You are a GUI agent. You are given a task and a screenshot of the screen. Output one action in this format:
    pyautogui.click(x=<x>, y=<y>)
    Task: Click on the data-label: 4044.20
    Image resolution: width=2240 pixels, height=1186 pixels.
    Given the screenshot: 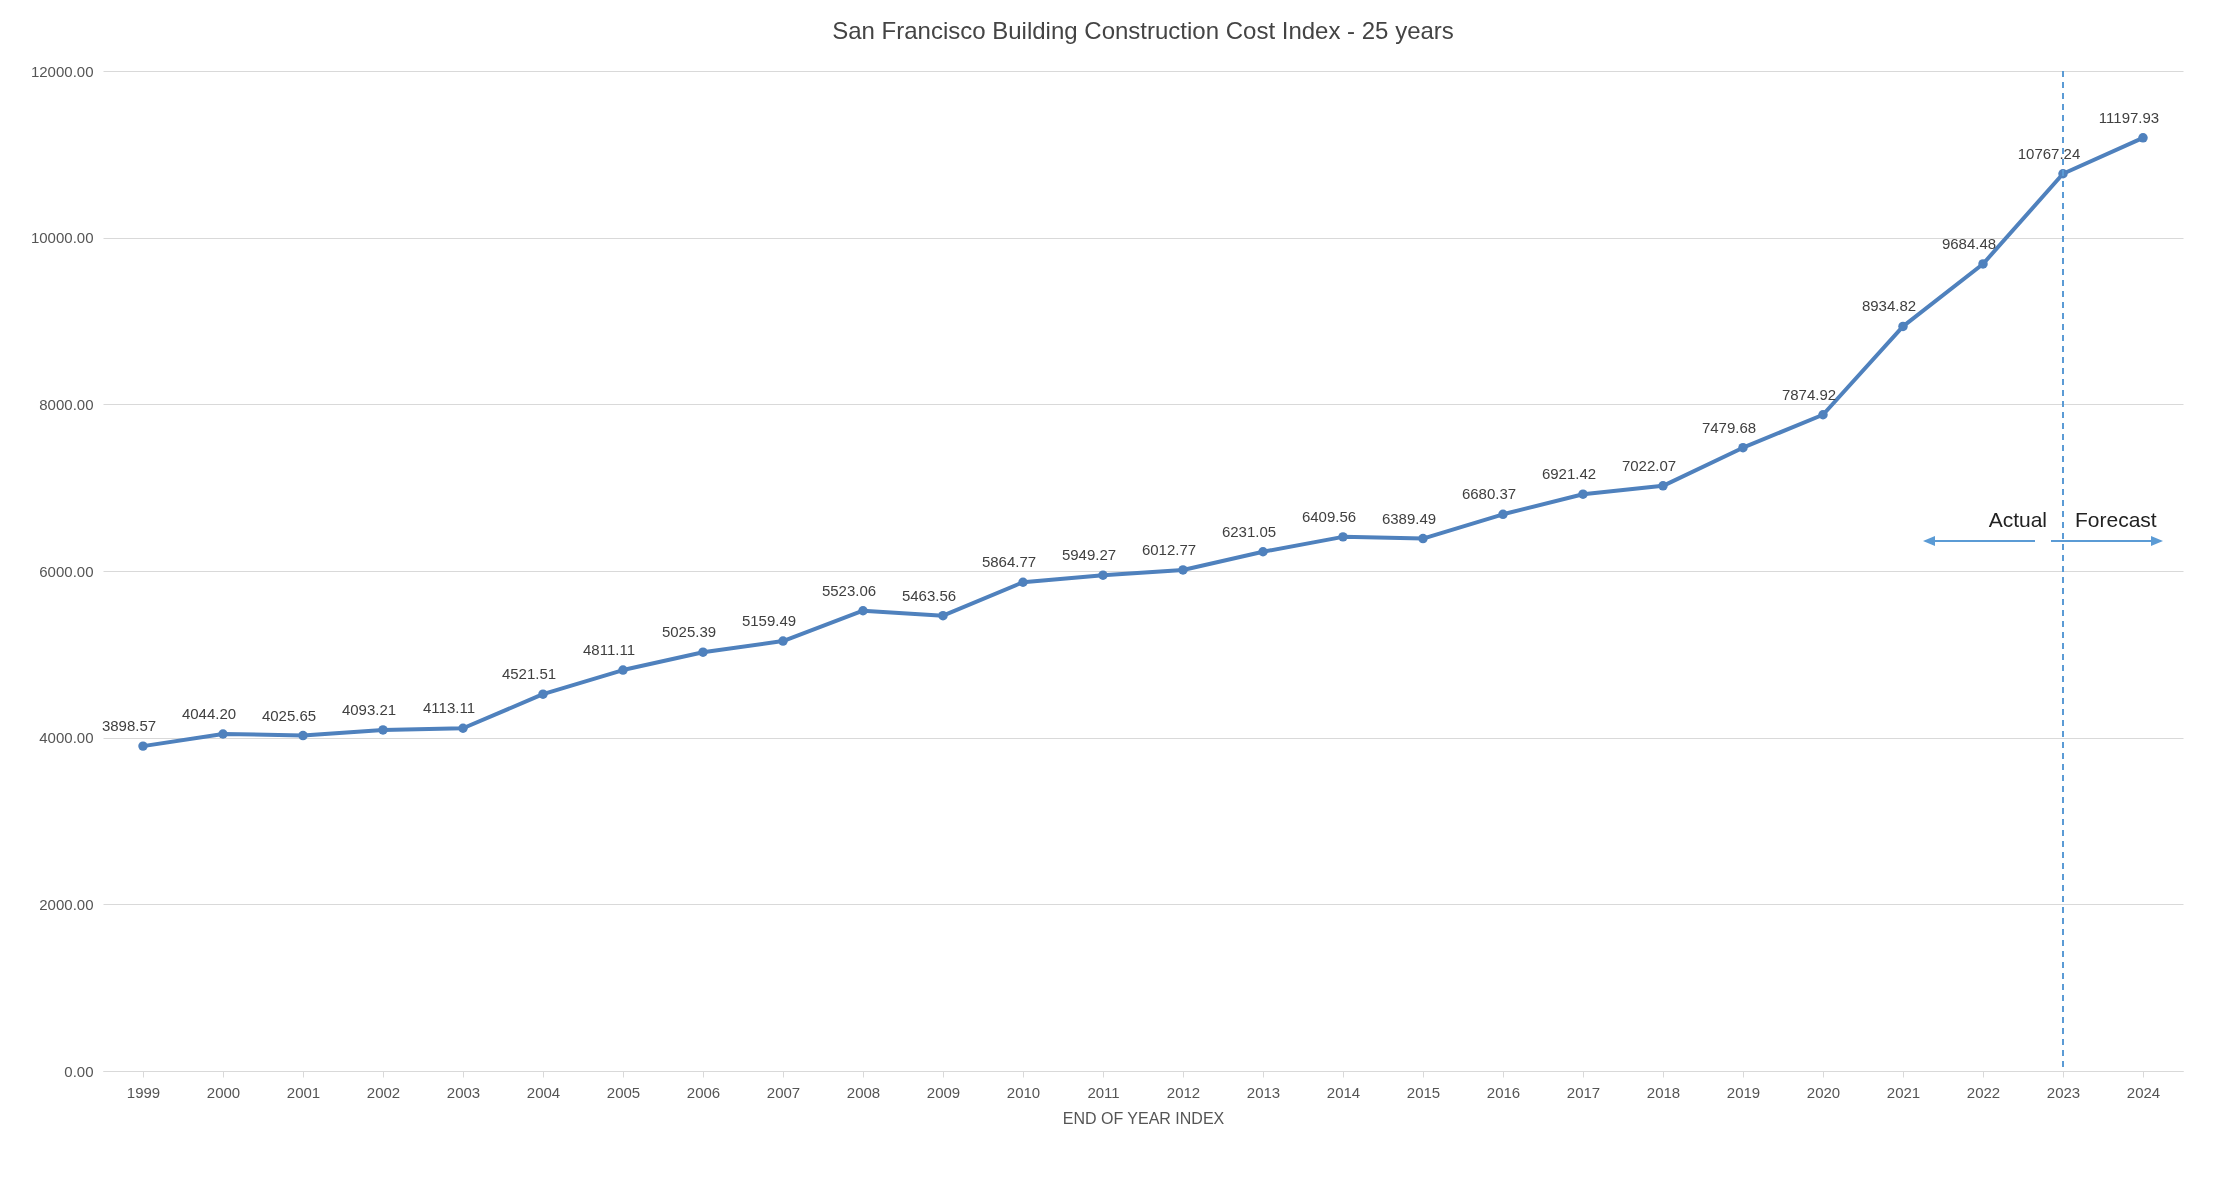 What is the action you would take?
    pyautogui.click(x=209, y=713)
    